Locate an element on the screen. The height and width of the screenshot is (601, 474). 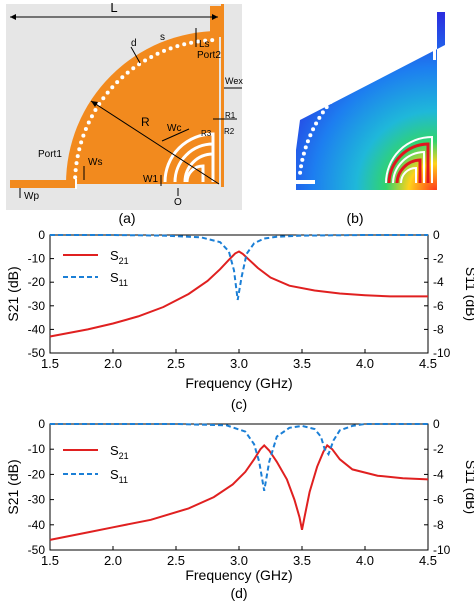
chart-d-ytick-left-label: -40 is located at coordinates (37, 525).